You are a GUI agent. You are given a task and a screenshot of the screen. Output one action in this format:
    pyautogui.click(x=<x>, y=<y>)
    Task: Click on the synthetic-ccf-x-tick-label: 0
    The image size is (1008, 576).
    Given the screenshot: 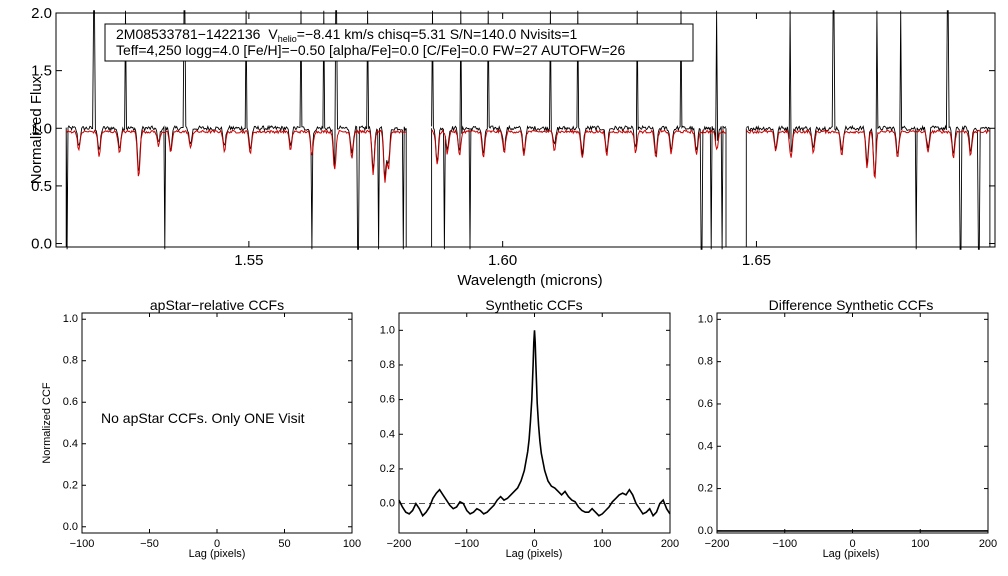 What is the action you would take?
    pyautogui.click(x=534, y=544)
    